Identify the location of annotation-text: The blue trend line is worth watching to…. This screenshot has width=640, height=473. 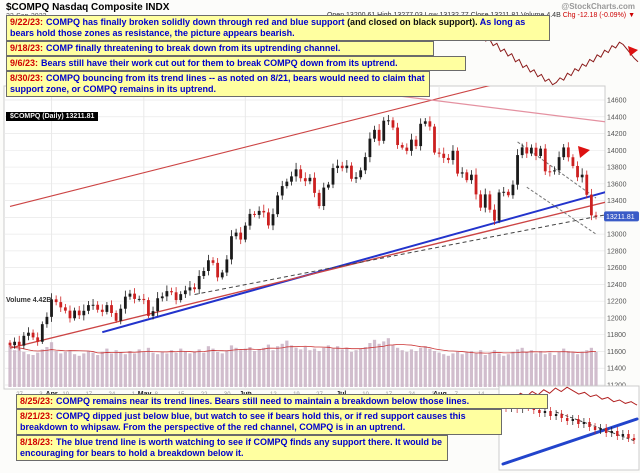
(231, 447).